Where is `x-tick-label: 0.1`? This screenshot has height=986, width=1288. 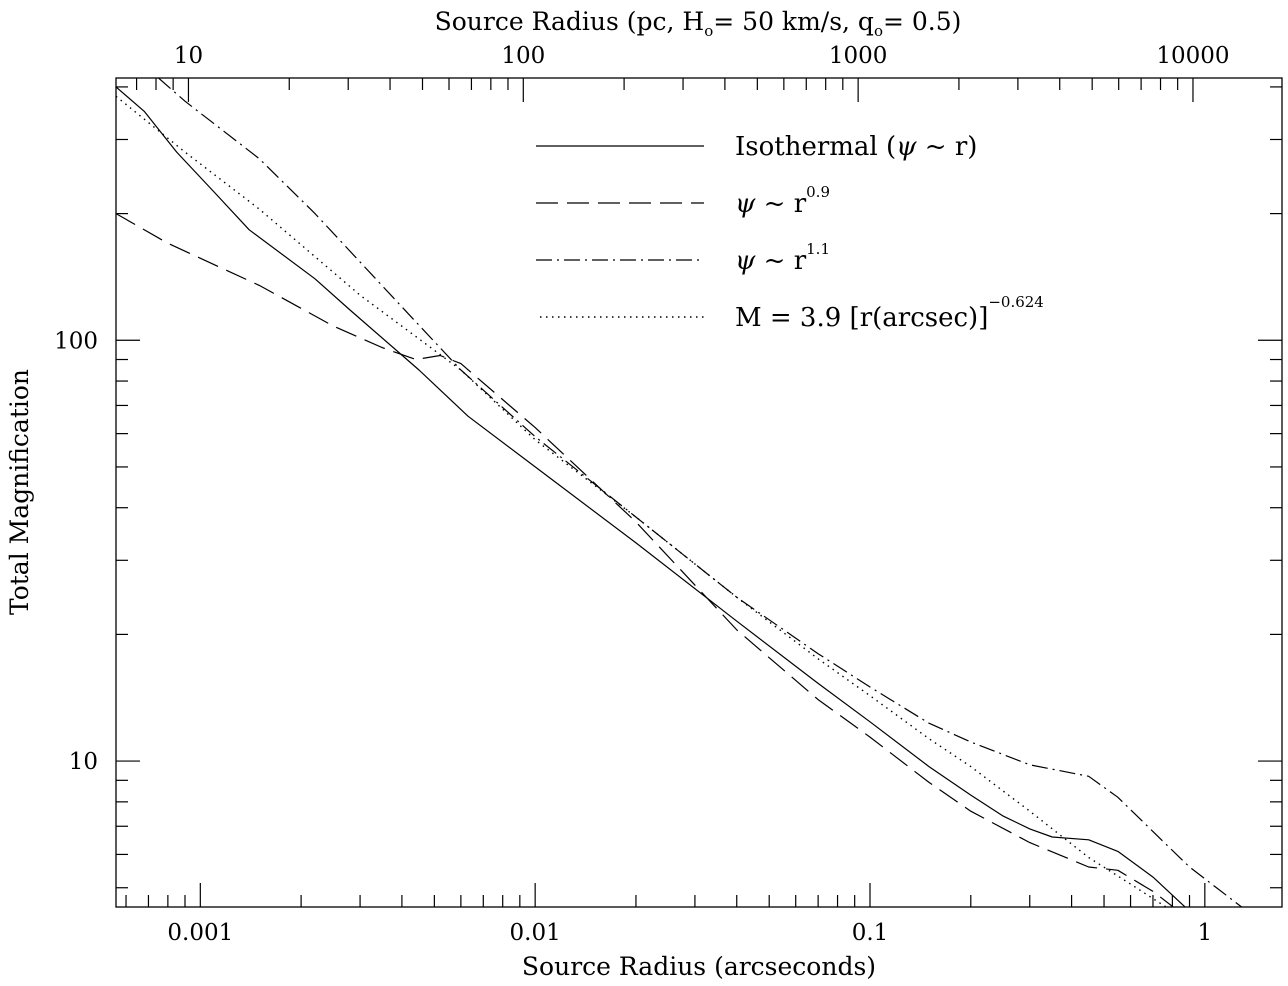 x-tick-label: 0.1 is located at coordinates (870, 933).